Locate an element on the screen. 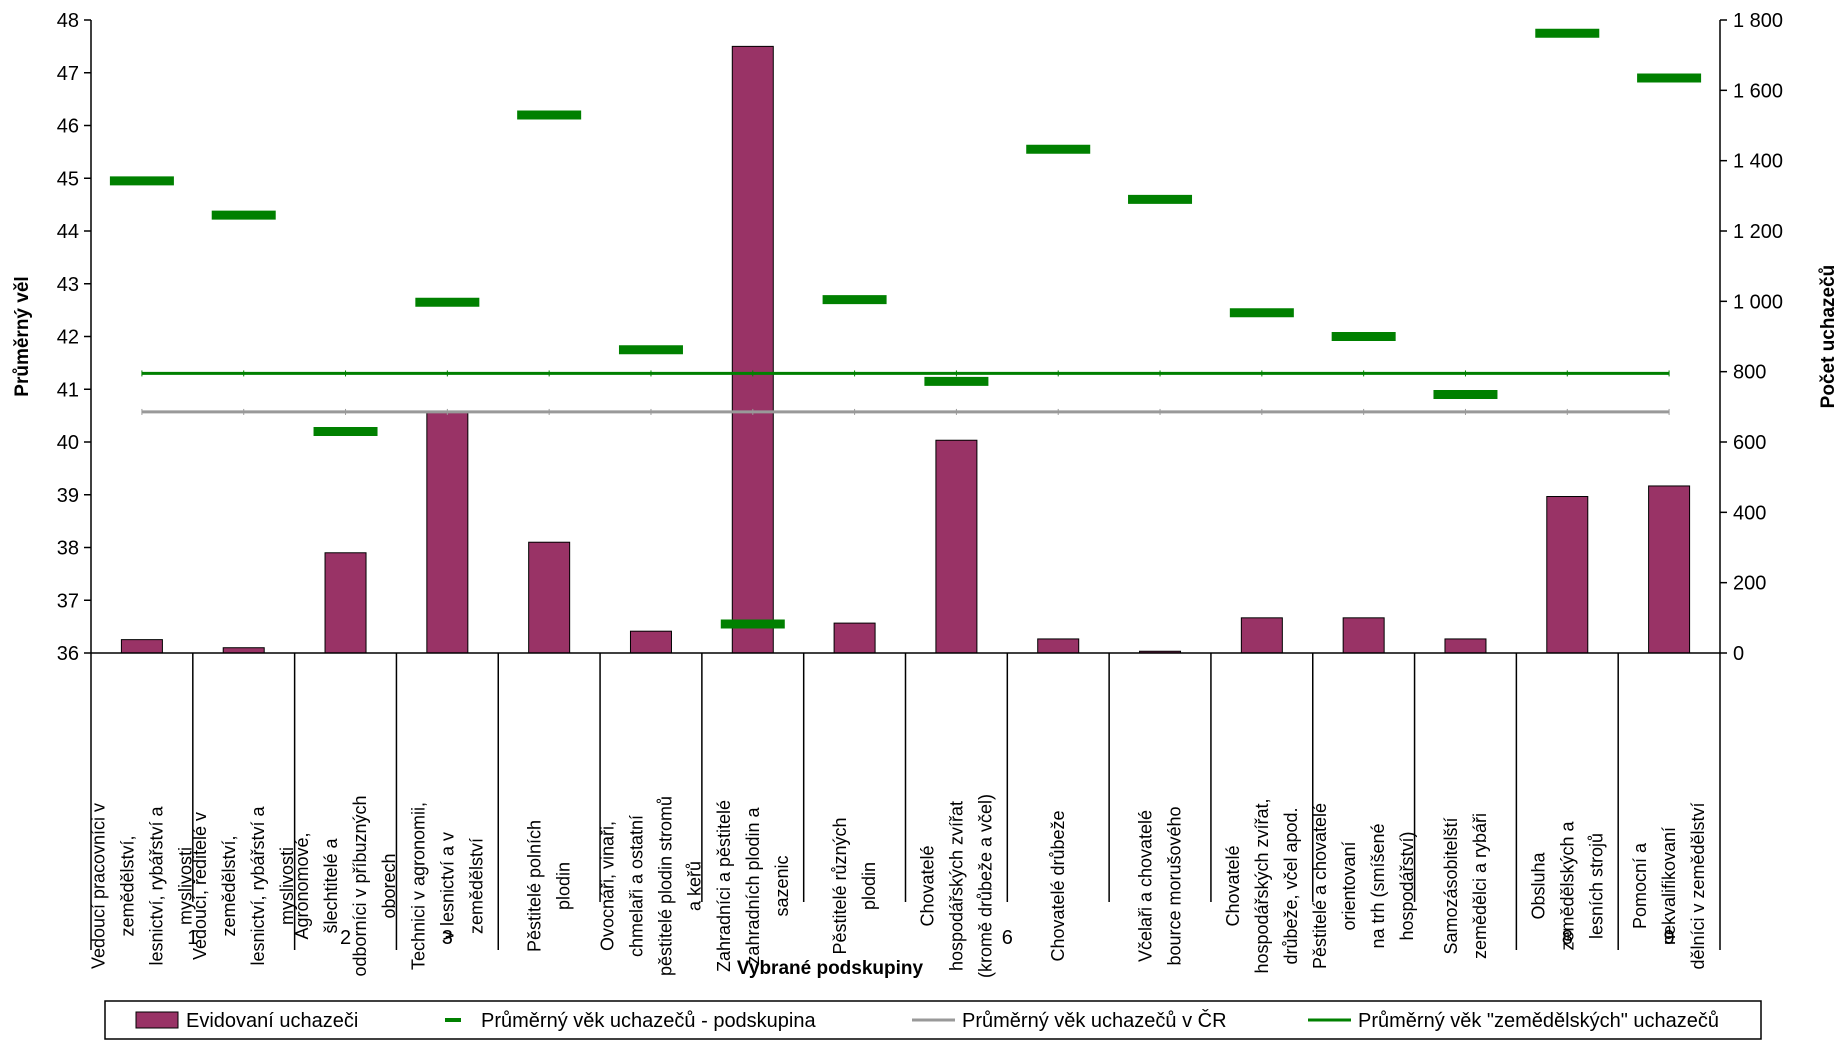 This screenshot has width=1840, height=1040. left-tick-label: 37 is located at coordinates (68, 601).